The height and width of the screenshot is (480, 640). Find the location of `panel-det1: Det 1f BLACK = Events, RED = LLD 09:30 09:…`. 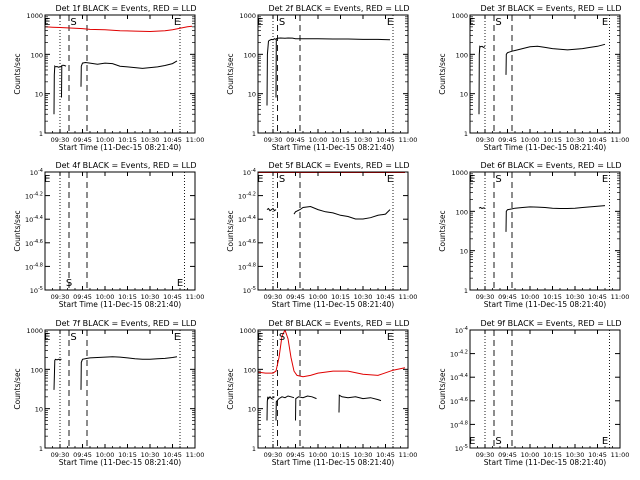

panel-det1: Det 1f BLACK = Events, RED = LLD 09:30 09:… is located at coordinates (108, 78).